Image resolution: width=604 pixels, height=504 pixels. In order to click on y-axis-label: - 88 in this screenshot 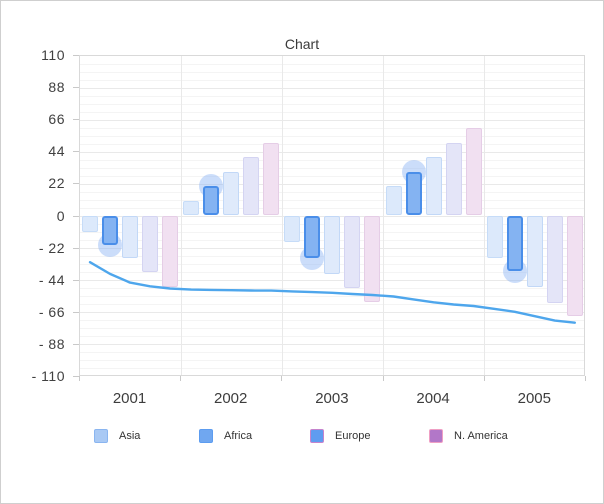, I will do `click(51, 343)`.